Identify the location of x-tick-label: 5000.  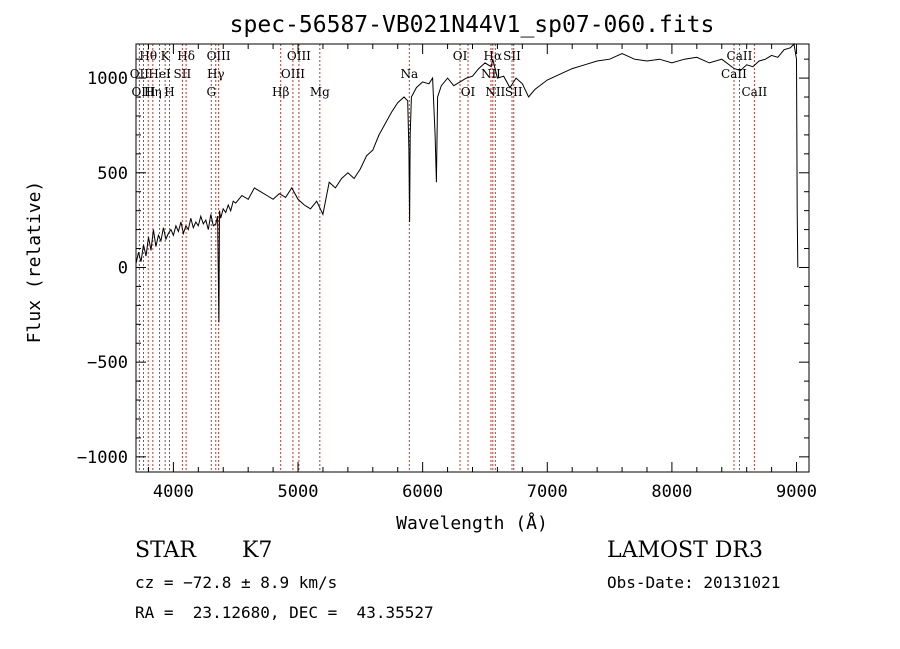
(298, 492).